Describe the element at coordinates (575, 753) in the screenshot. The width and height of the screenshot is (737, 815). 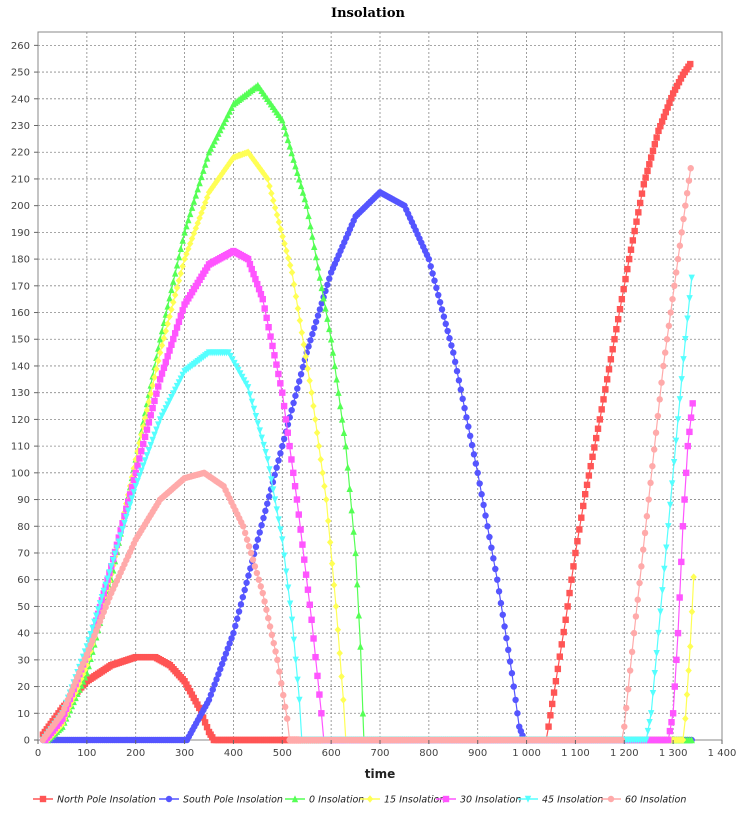
I see `x-tick-label: 1 100` at that location.